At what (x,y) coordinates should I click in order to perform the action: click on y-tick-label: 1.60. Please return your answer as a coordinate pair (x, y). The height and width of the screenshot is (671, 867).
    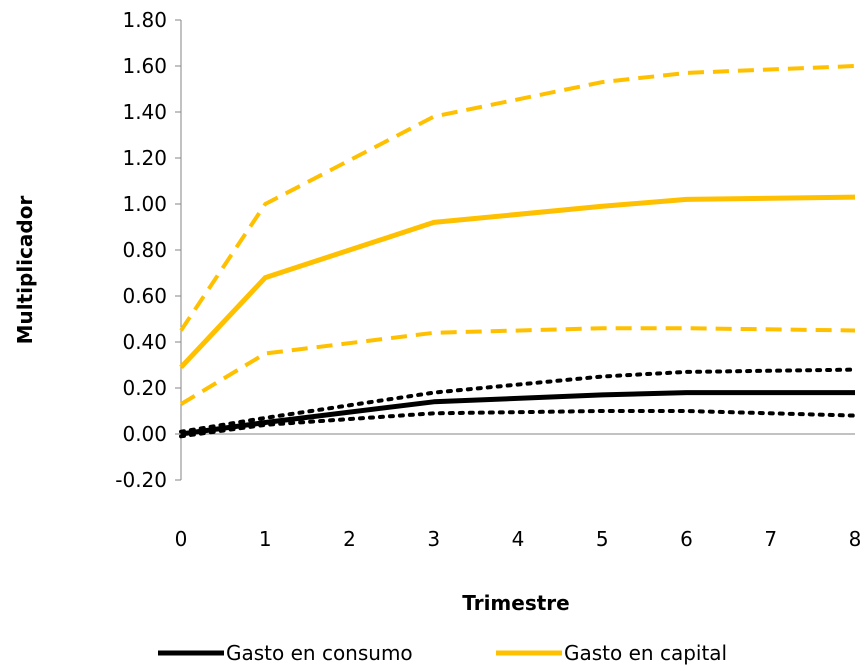
    Looking at the image, I should click on (144, 66).